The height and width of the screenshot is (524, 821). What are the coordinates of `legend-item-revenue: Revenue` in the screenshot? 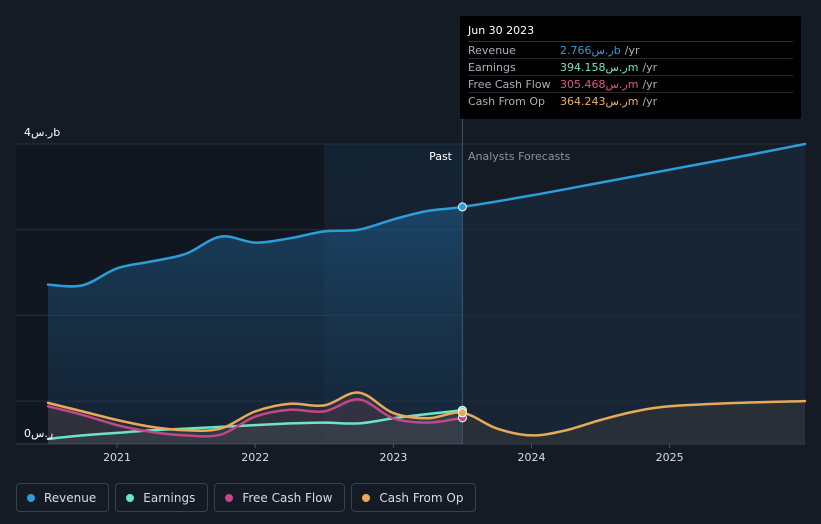 It's located at (63, 497).